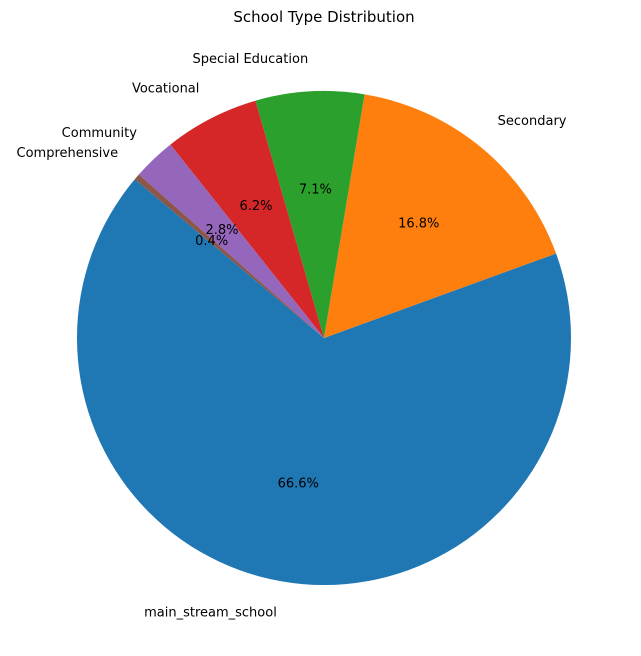  Describe the element at coordinates (100, 133) in the screenshot. I see `category-label-community: Community` at that location.